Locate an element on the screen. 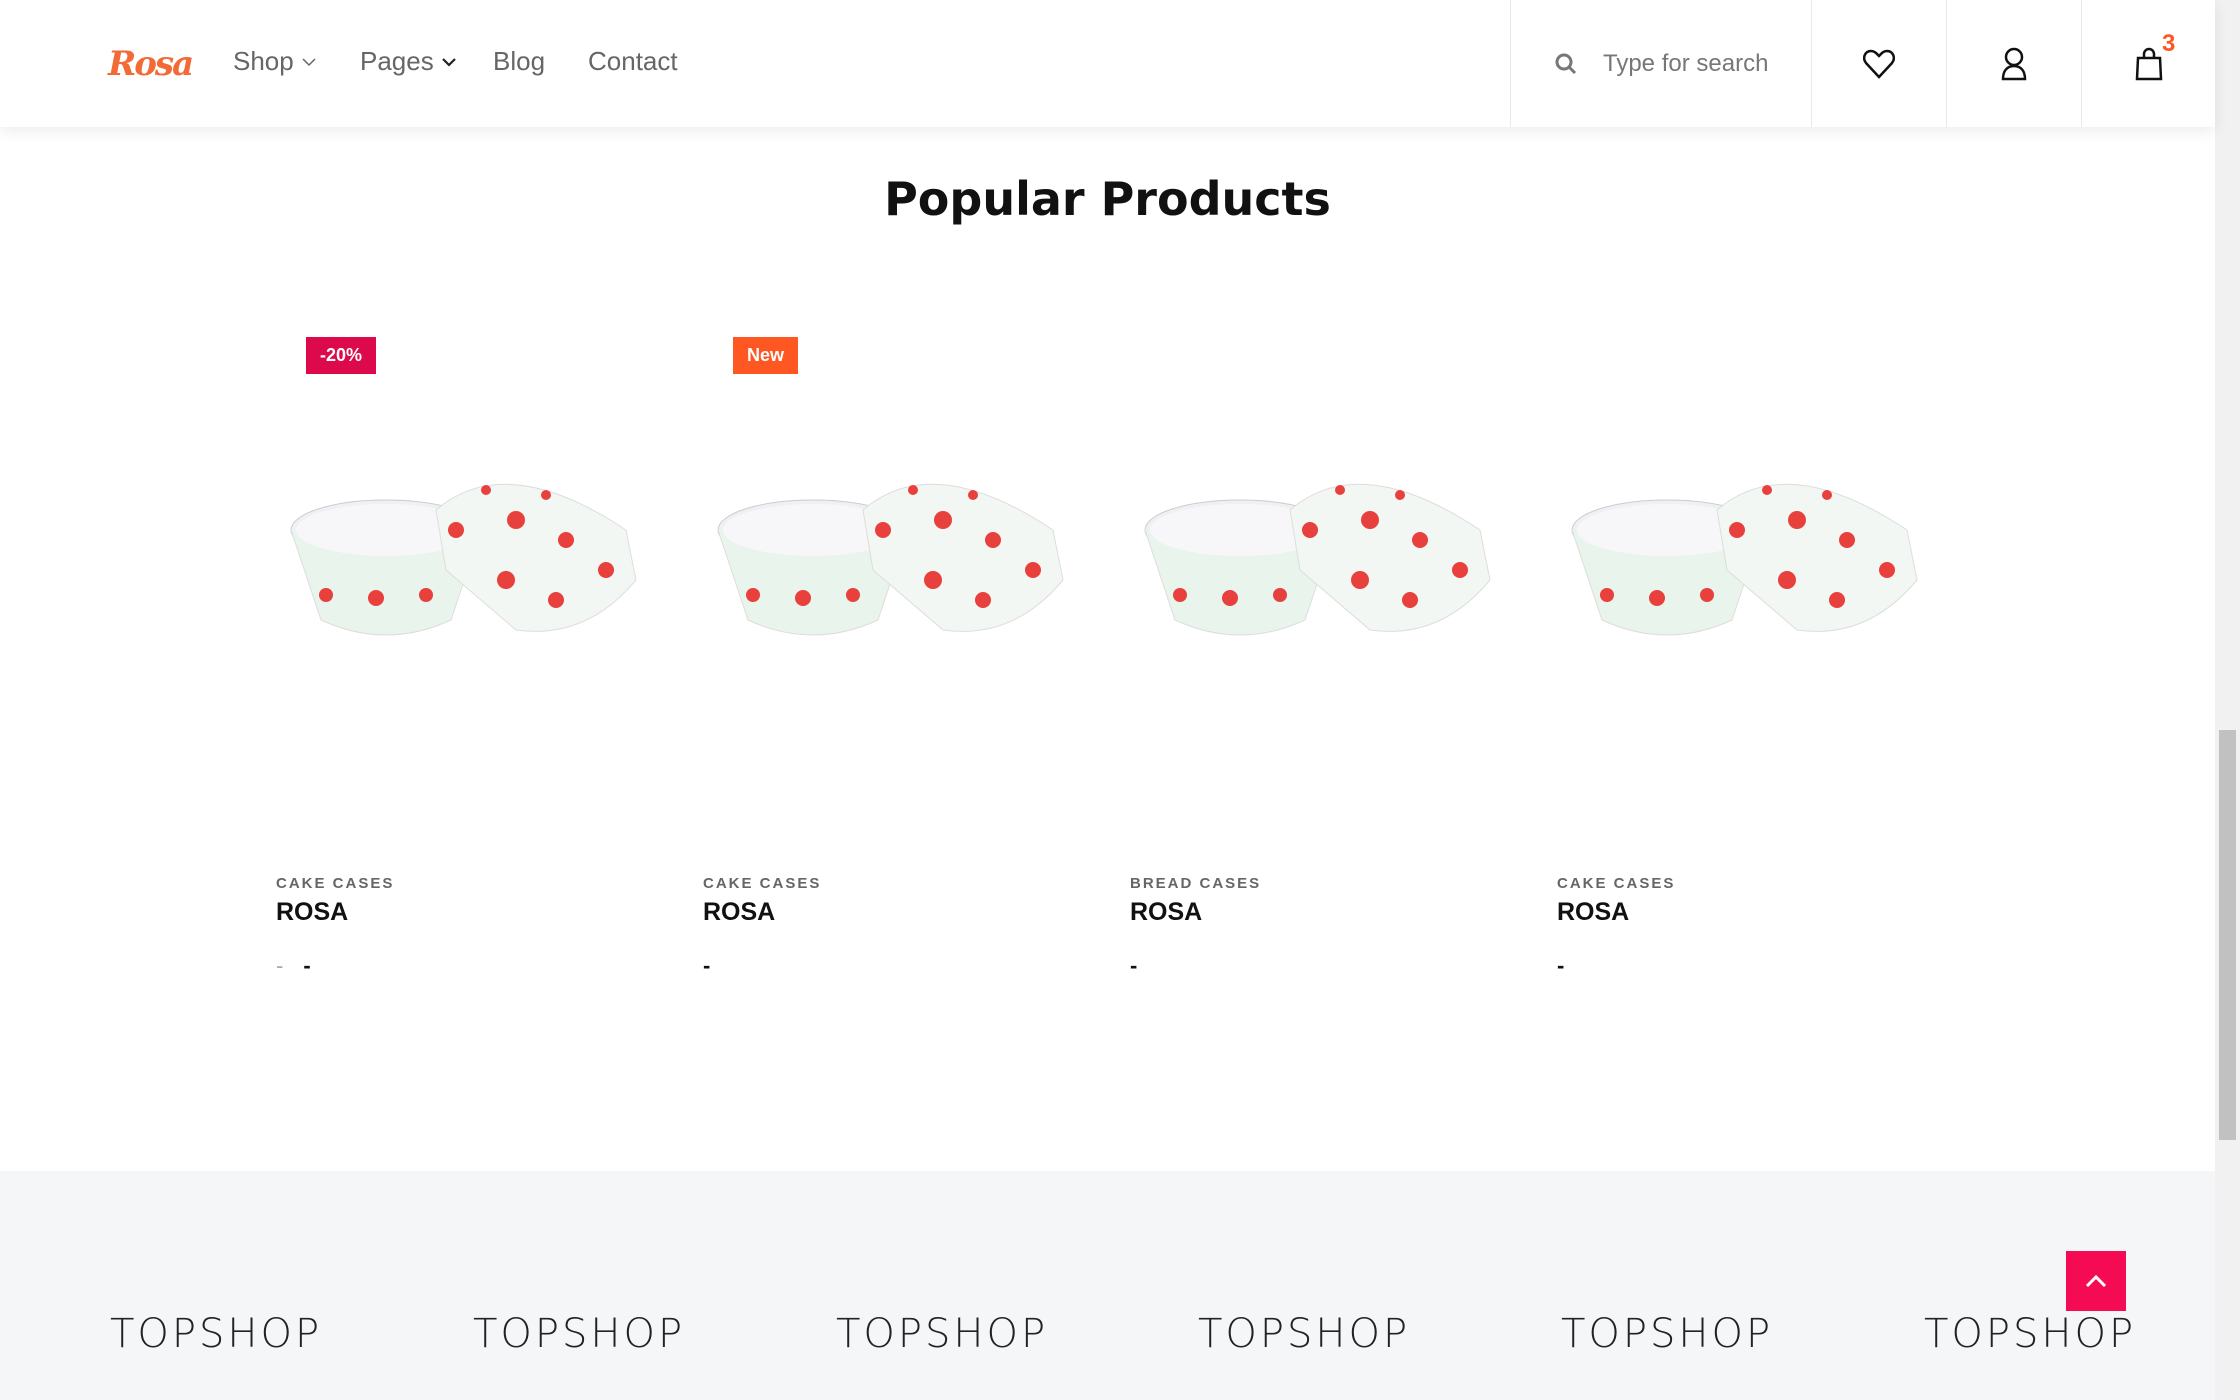 This screenshot has width=2240, height=1400. back-to-top-button is located at coordinates (2096, 1281).